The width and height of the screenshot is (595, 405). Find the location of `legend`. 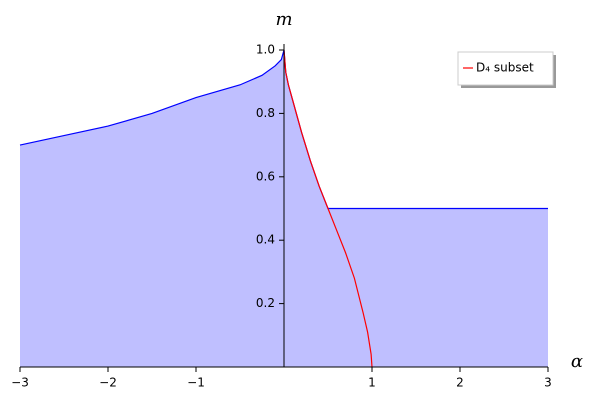

legend is located at coordinates (505, 68).